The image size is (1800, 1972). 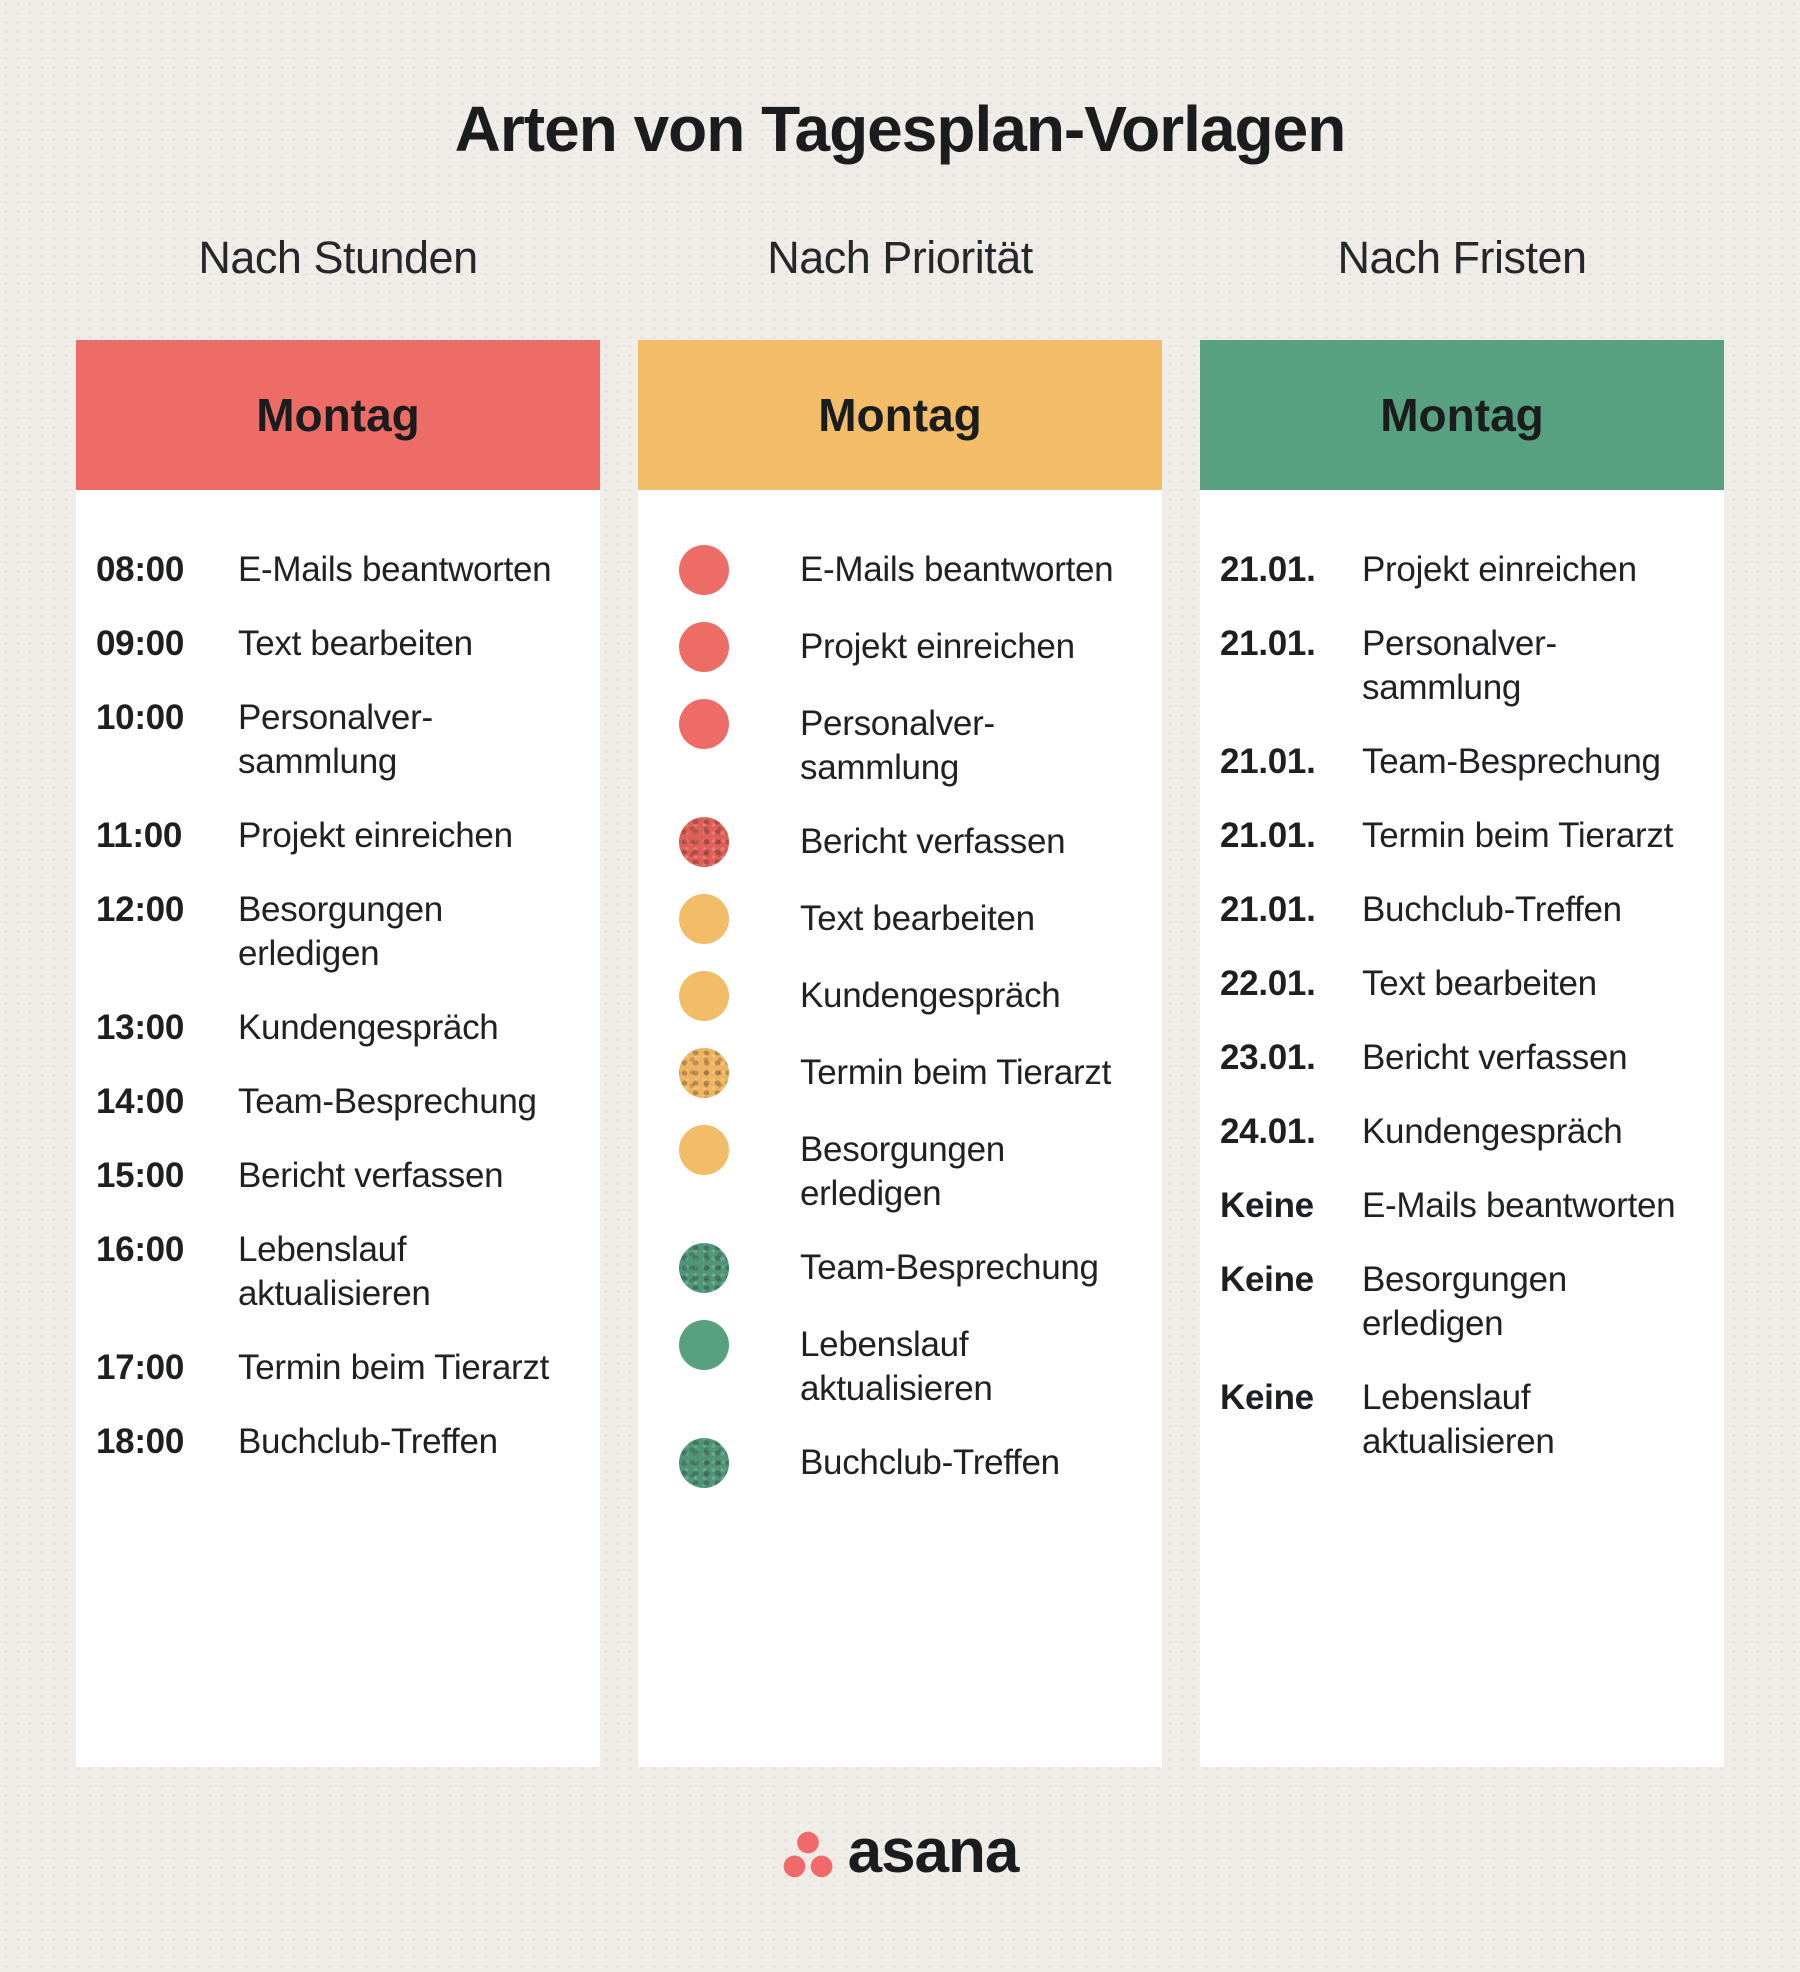 I want to click on schedule-item: 15:00 Bericht verfassen, so click(x=334, y=1176).